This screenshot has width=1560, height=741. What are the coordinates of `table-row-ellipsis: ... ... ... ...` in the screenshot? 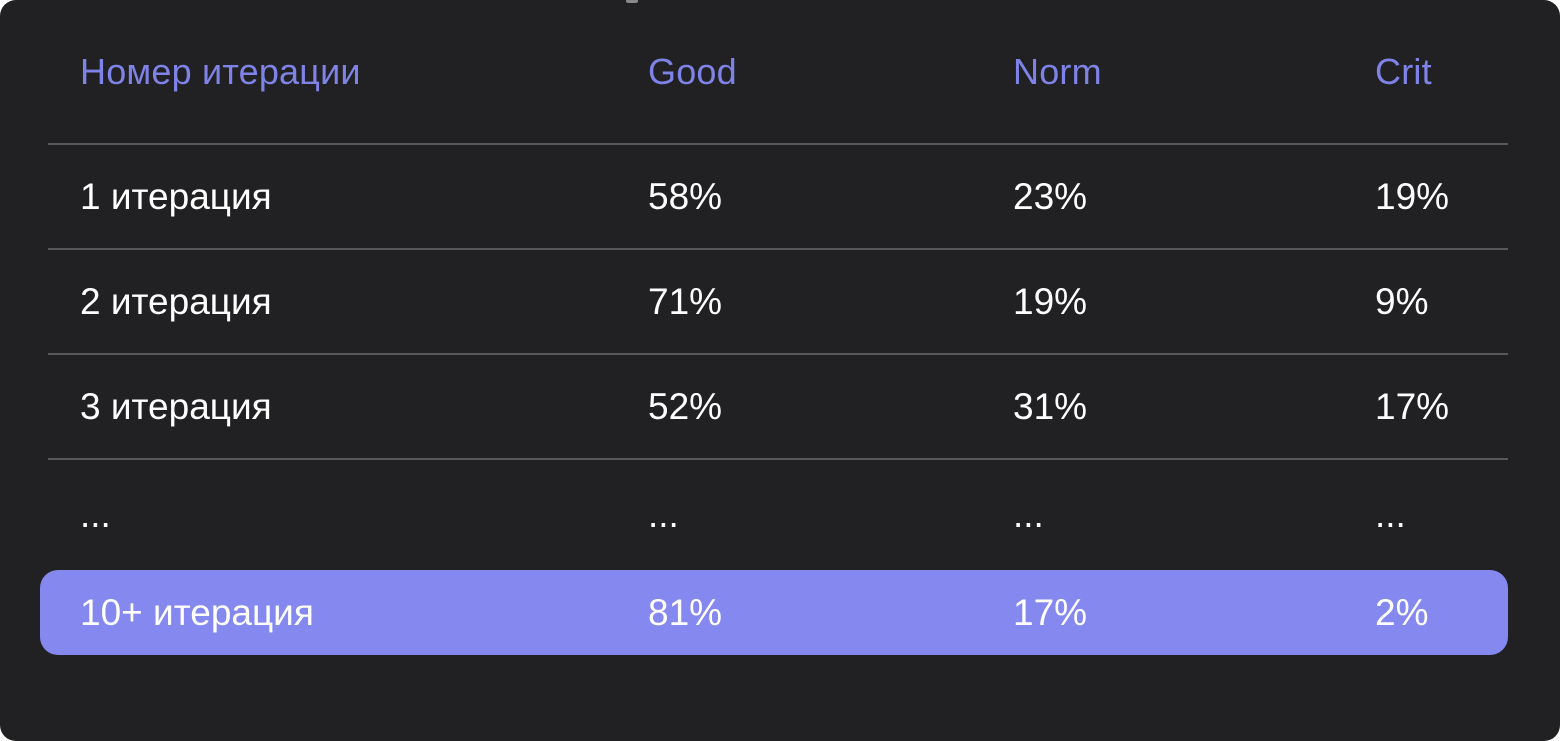 It's located at (778, 514).